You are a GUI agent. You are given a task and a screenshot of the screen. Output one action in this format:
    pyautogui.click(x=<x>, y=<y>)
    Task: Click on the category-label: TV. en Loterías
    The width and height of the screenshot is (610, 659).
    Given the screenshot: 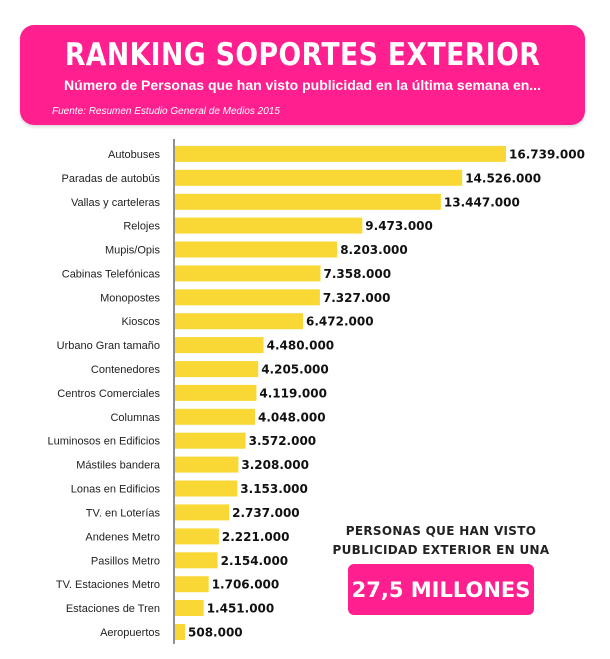 What is the action you would take?
    pyautogui.click(x=123, y=514)
    